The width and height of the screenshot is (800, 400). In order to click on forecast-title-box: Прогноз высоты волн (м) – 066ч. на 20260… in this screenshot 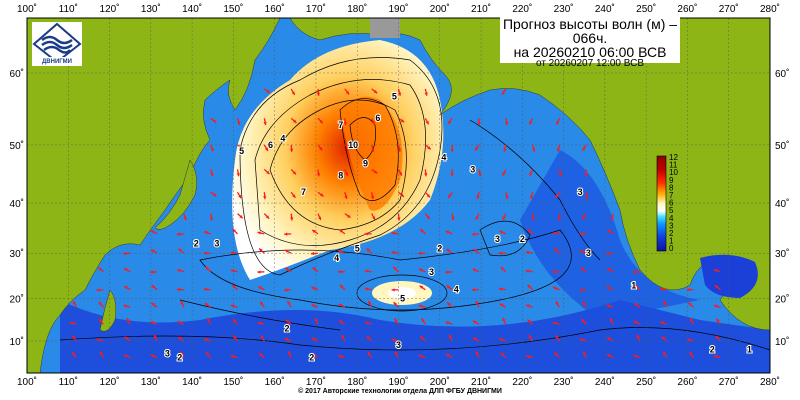, I will do `click(590, 42)`.